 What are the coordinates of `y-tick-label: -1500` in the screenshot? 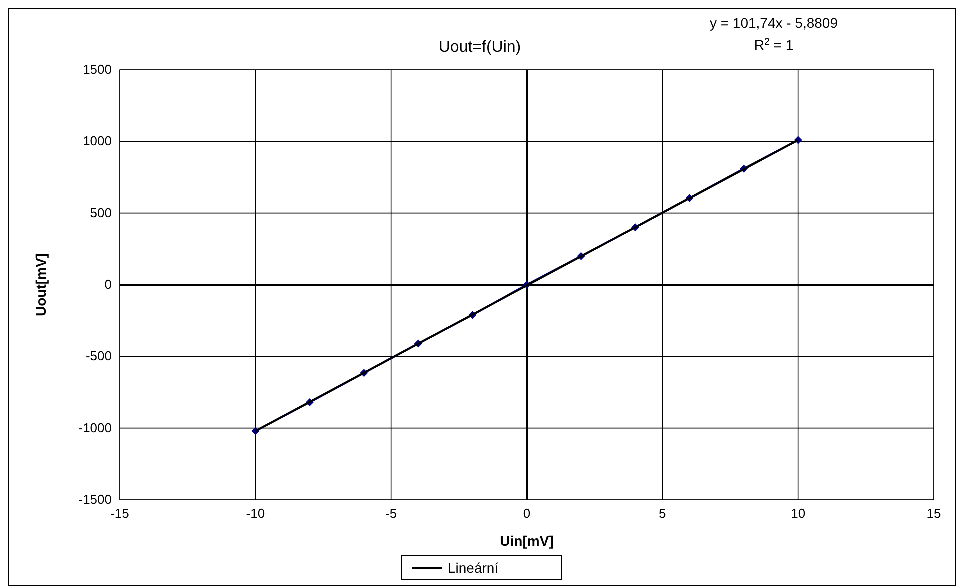 It's located at (95, 499).